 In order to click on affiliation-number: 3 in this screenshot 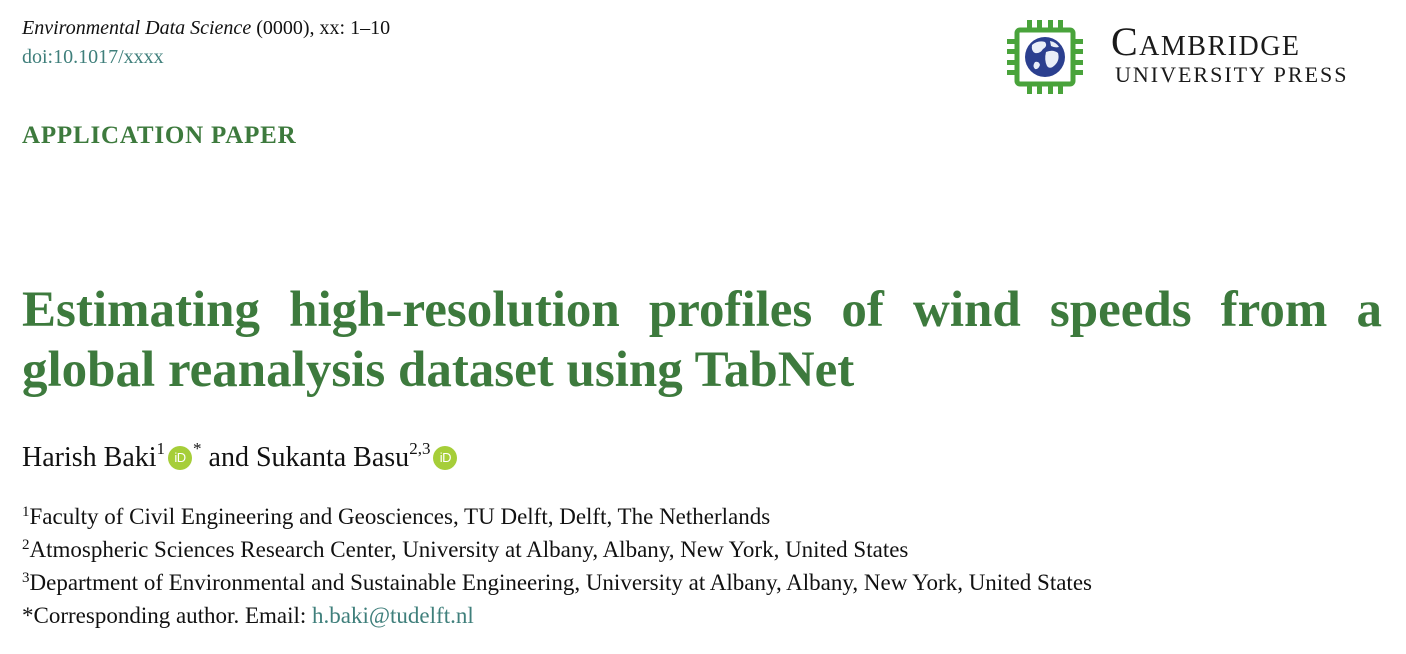, I will do `click(26, 578)`.